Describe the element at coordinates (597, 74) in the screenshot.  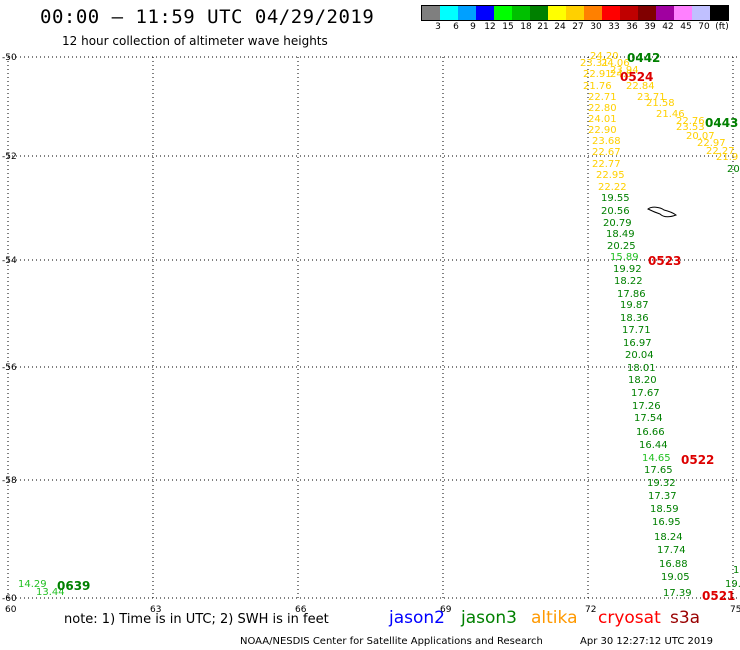
I see `wave-height-label: 22.91` at that location.